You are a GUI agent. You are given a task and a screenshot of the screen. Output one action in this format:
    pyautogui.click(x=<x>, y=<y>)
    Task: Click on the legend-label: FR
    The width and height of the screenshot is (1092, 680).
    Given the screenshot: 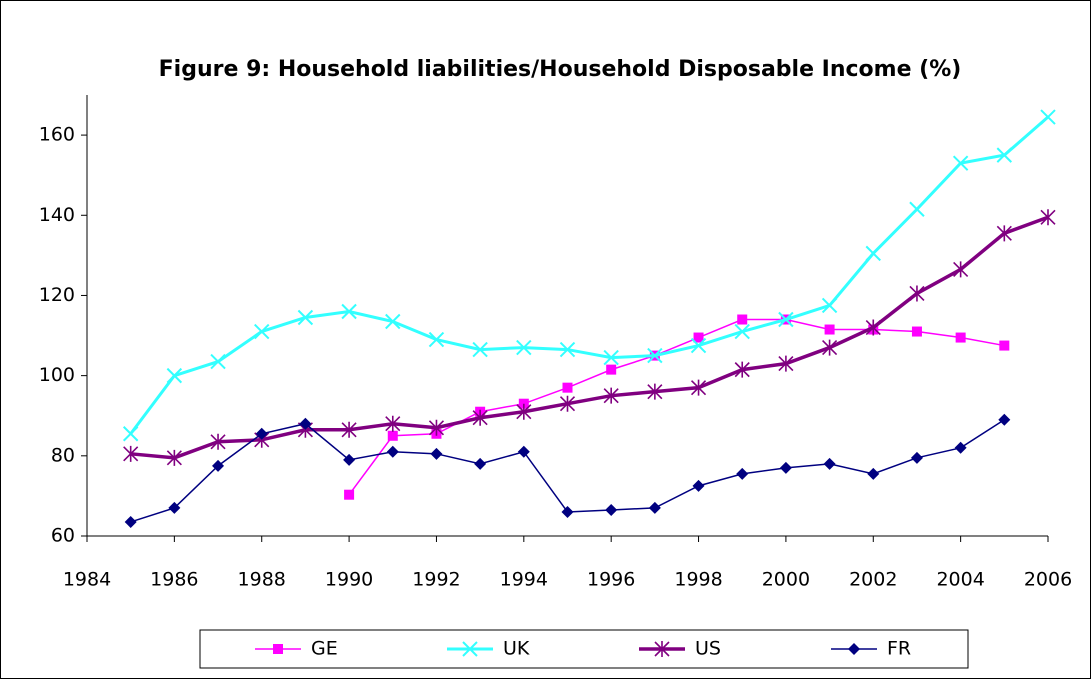 What is the action you would take?
    pyautogui.click(x=899, y=649)
    